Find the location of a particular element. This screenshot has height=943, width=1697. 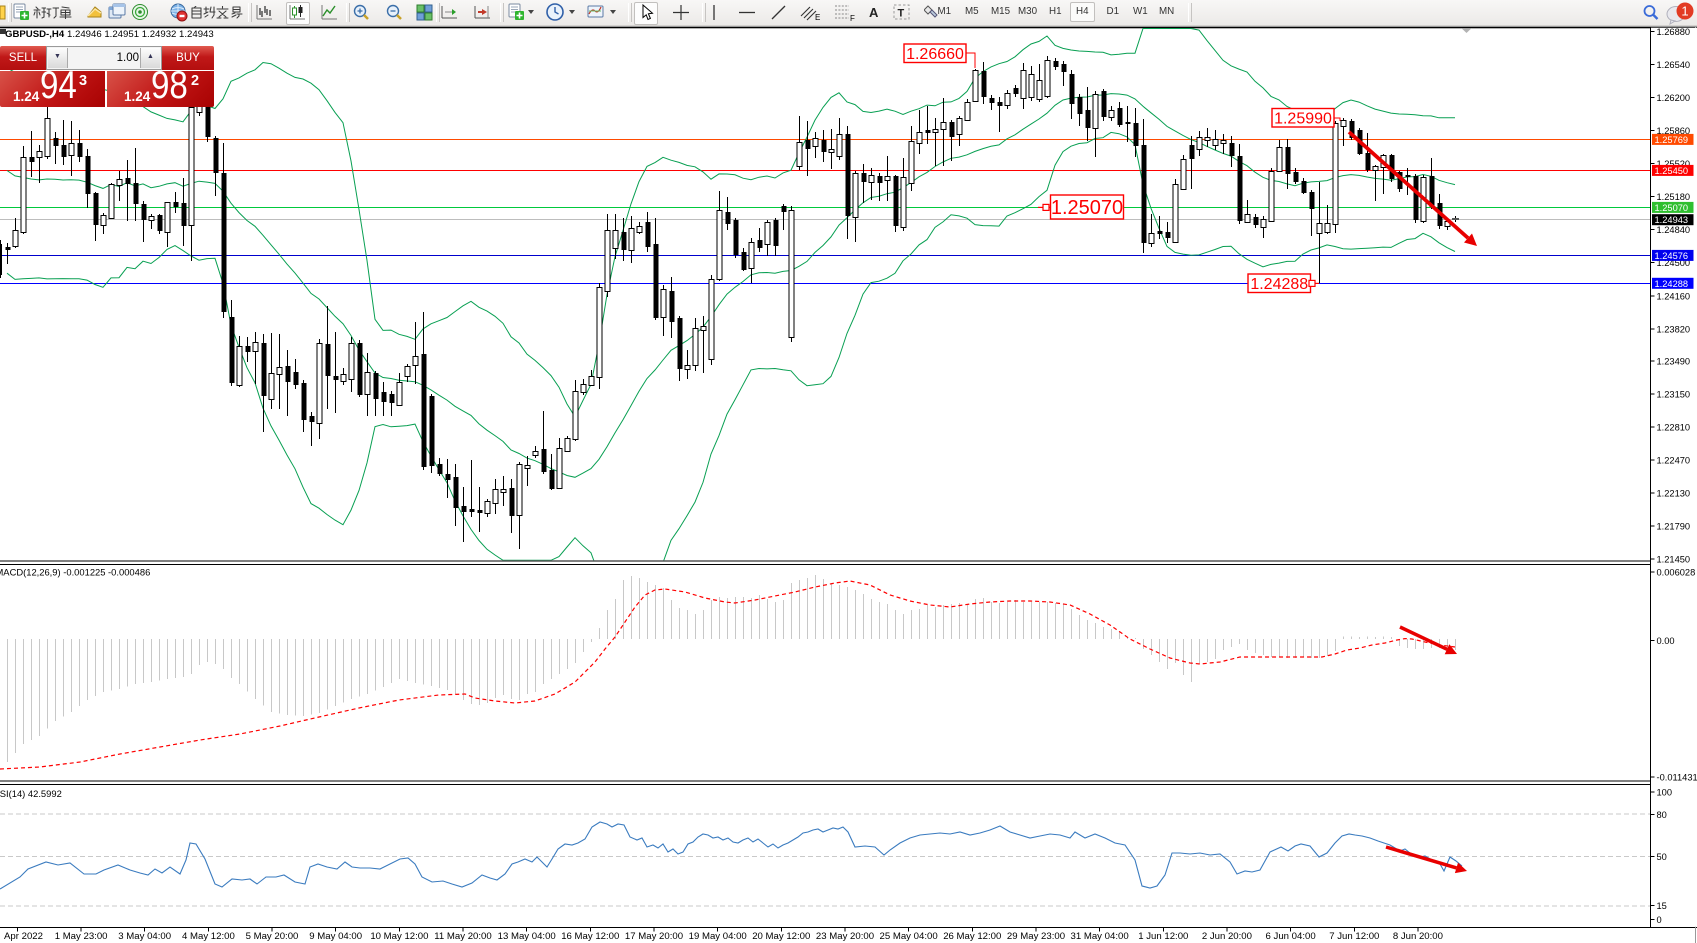

svg-text: 0.00 is located at coordinates (1666, 641).